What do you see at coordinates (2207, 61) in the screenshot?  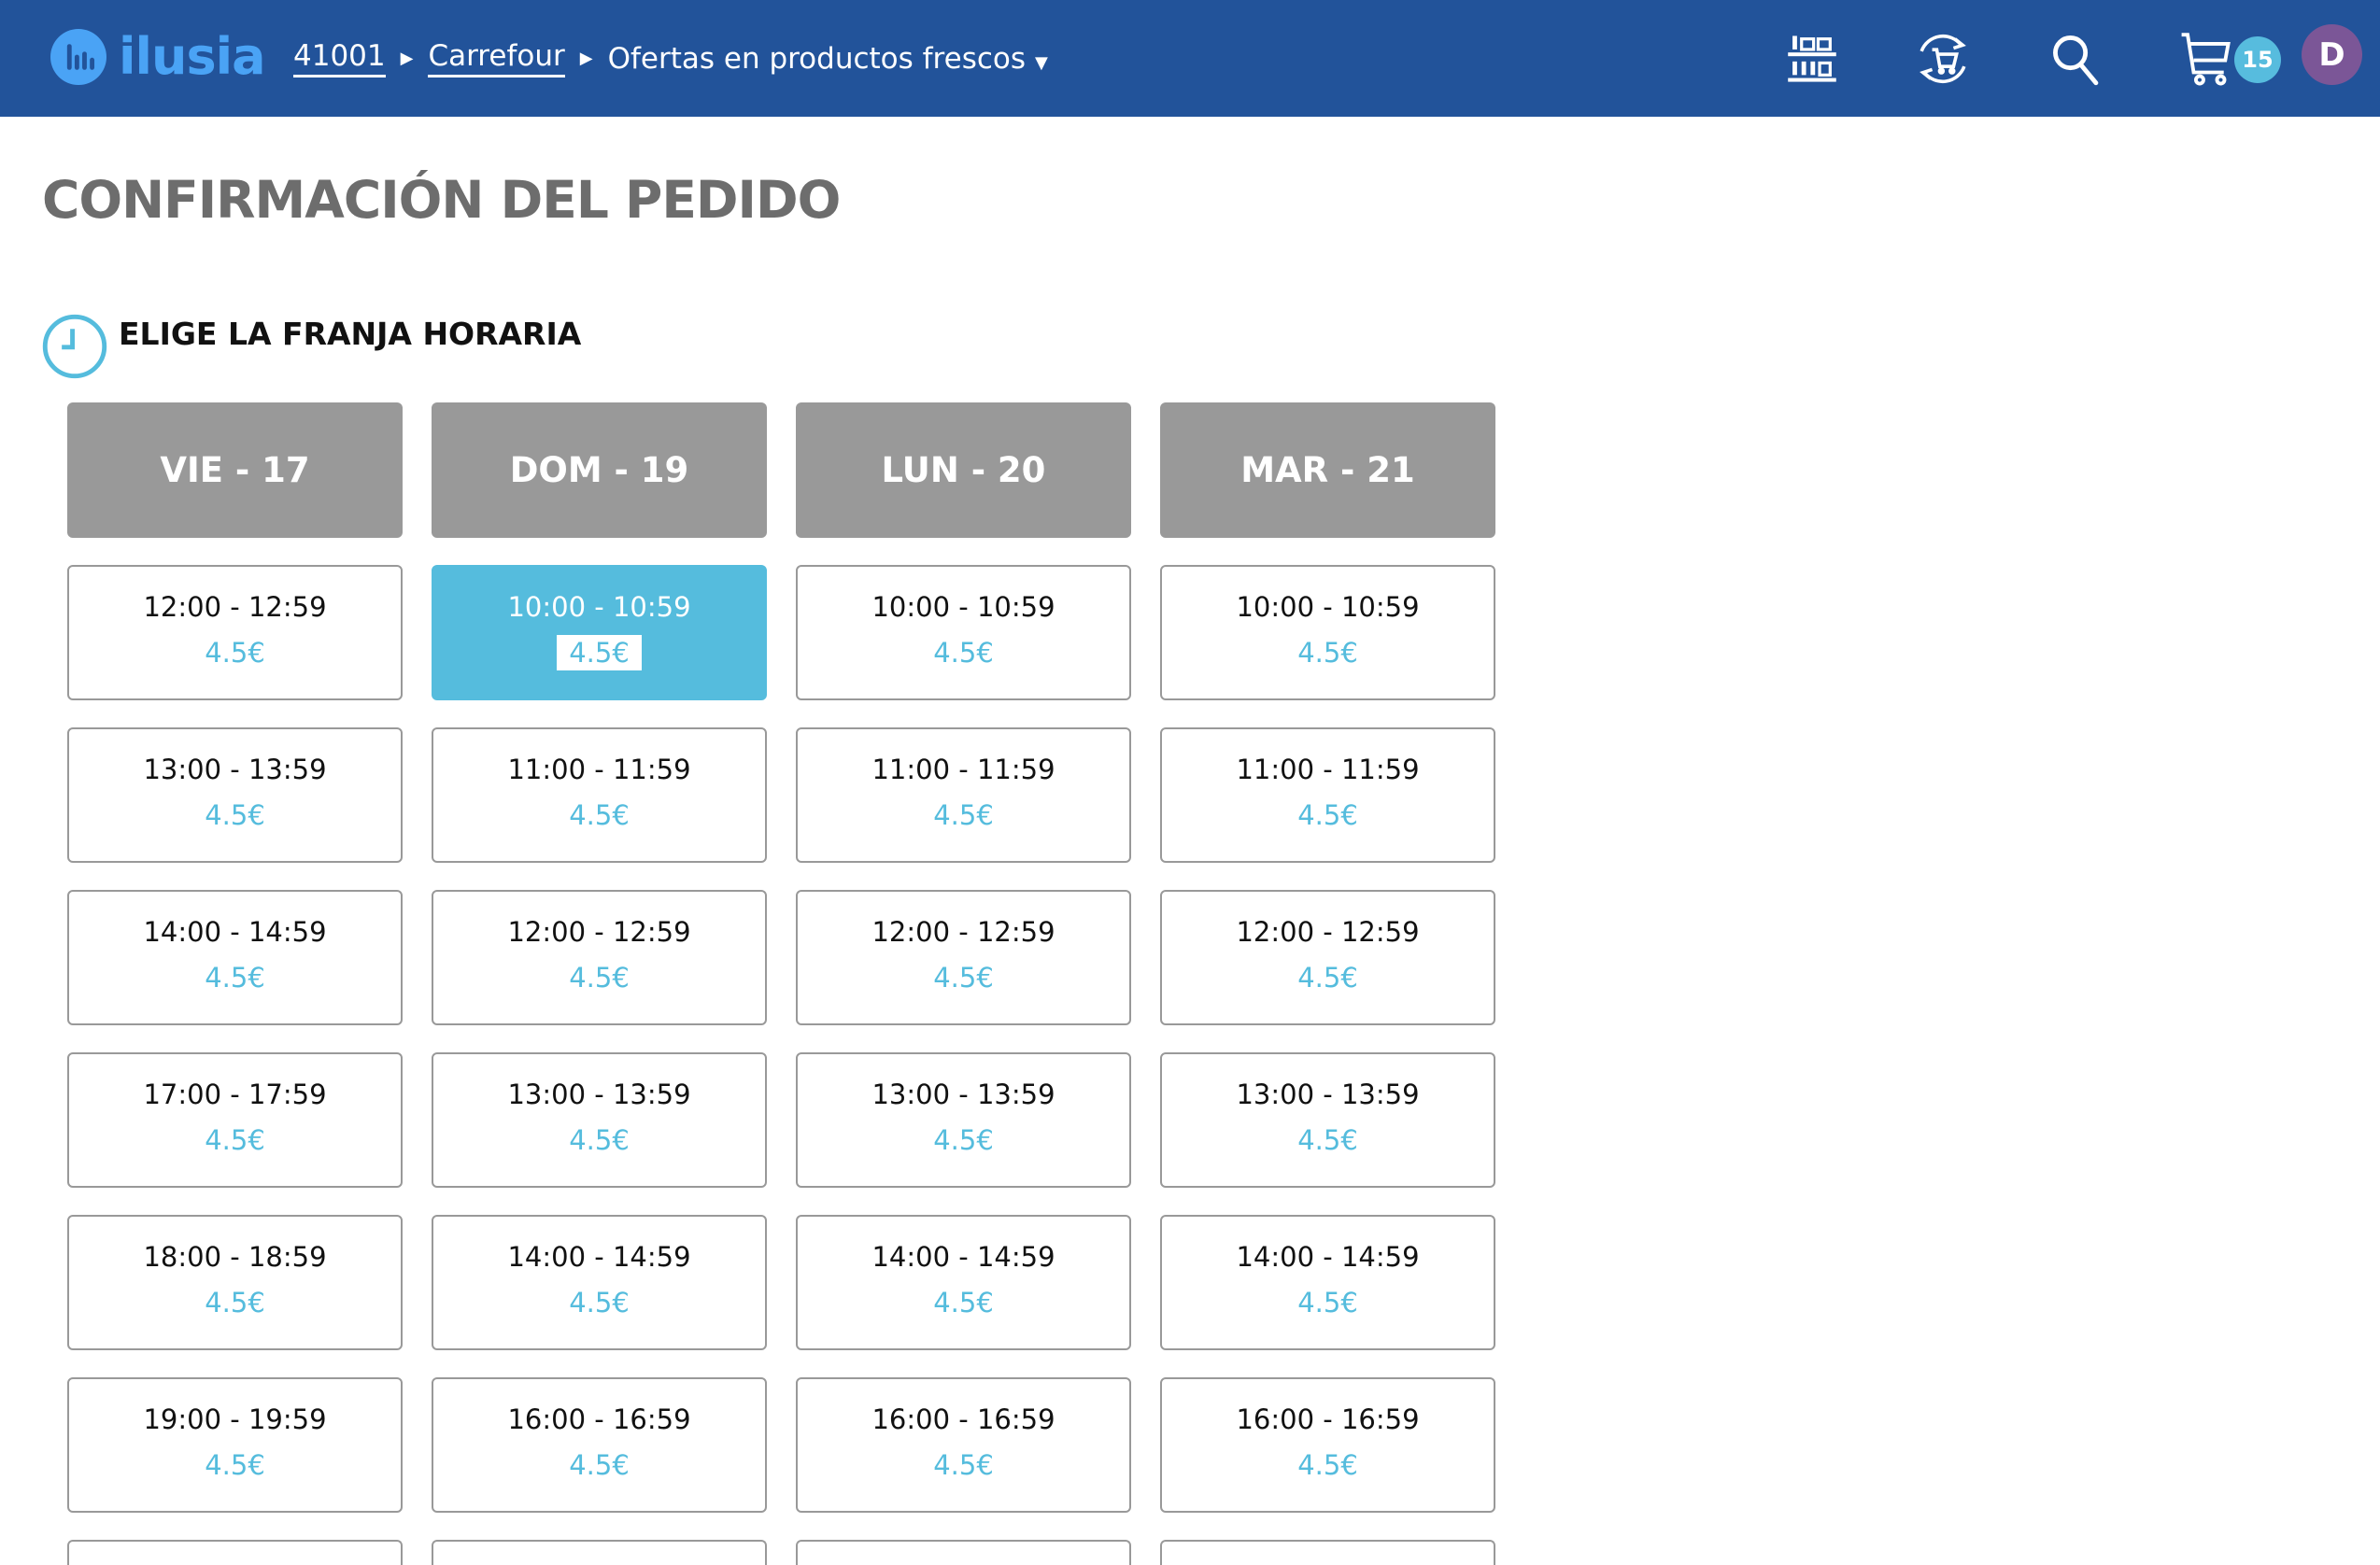 I see `cart-icon` at bounding box center [2207, 61].